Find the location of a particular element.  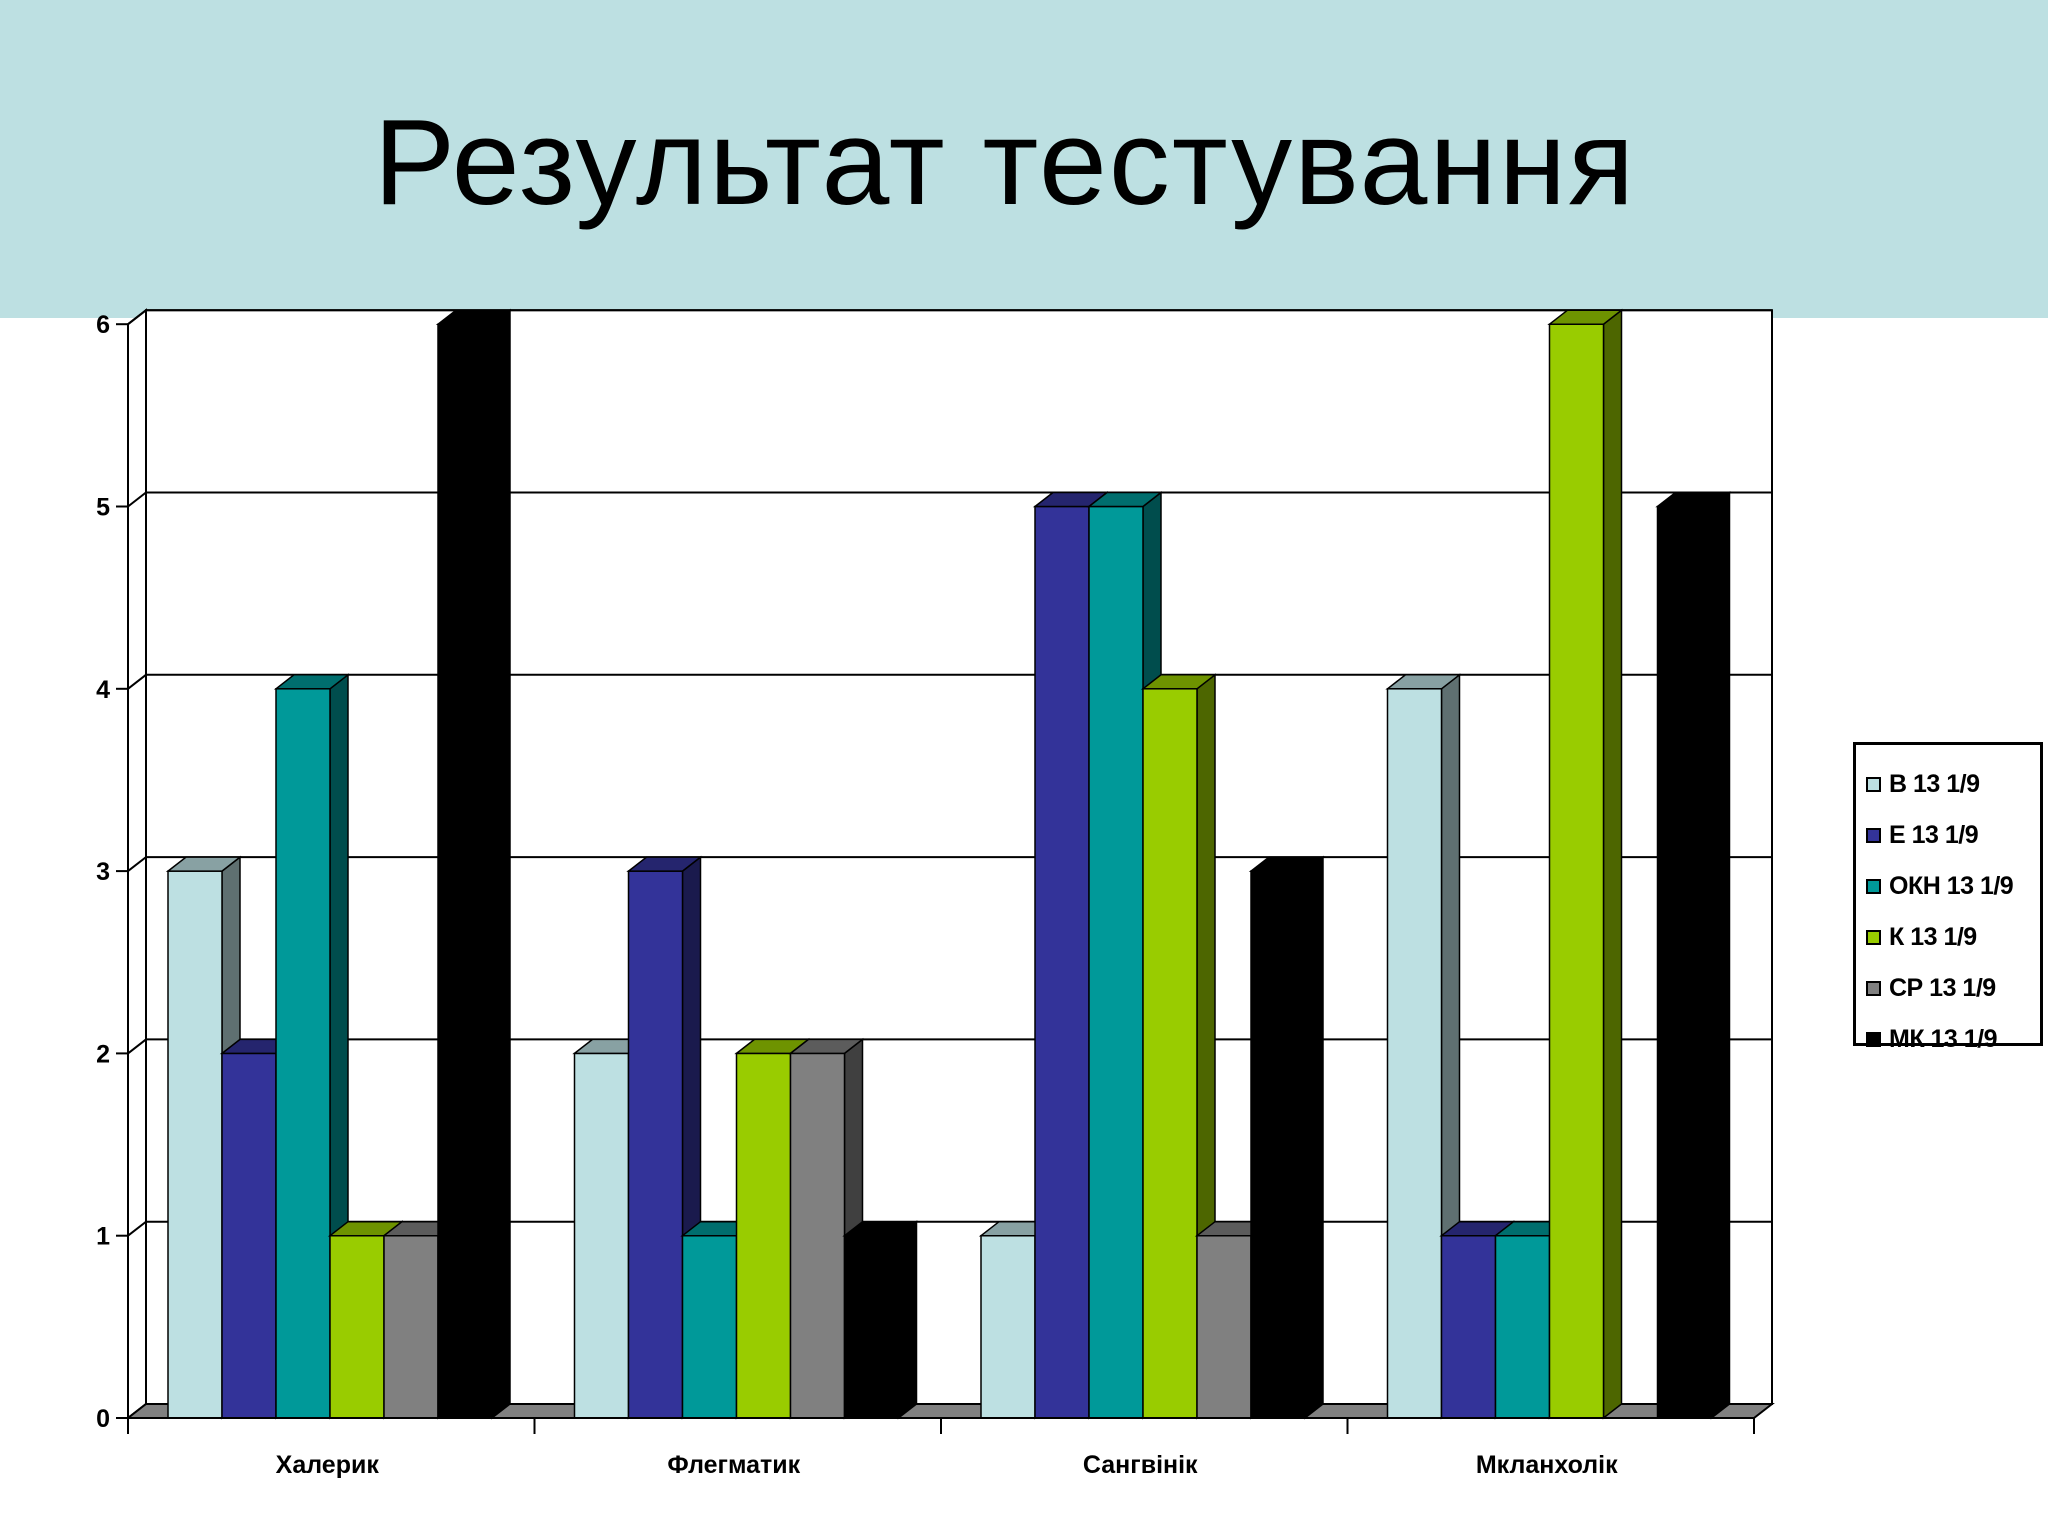

x-tick-label: Сангвінік is located at coordinates (1140, 1465).